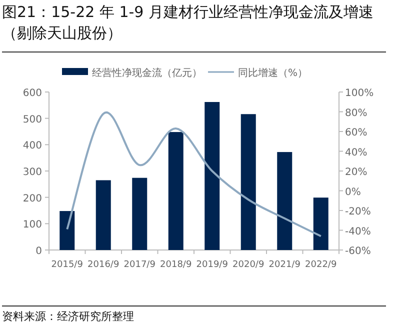  What do you see at coordinates (356, 133) in the screenshot?
I see `y2-tick-label: 60%` at bounding box center [356, 133].